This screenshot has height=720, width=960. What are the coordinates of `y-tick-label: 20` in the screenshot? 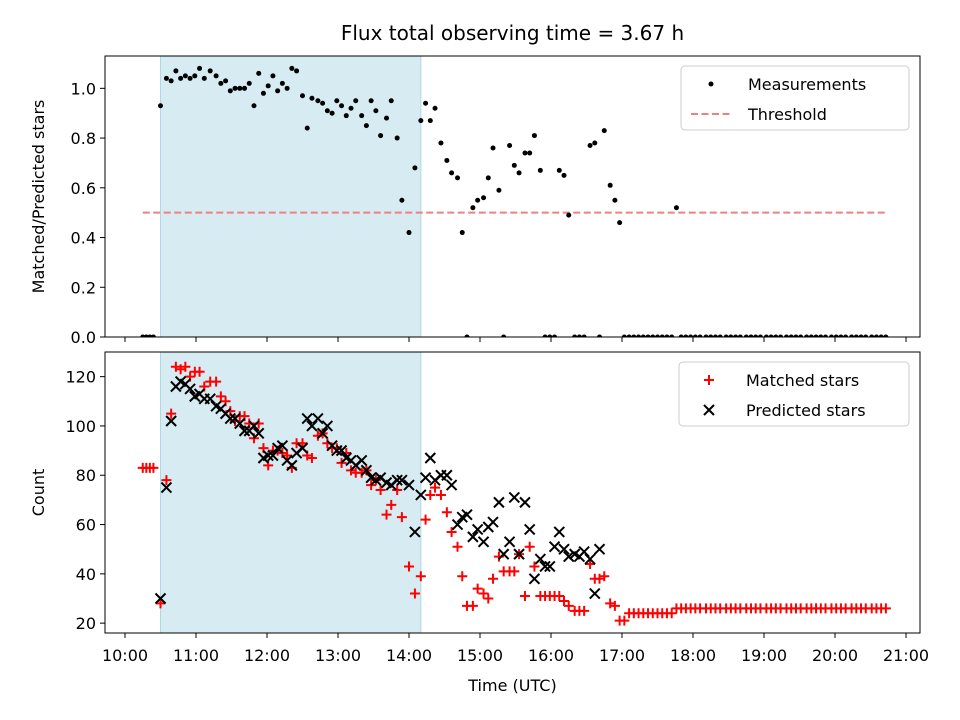 It's located at (86, 623).